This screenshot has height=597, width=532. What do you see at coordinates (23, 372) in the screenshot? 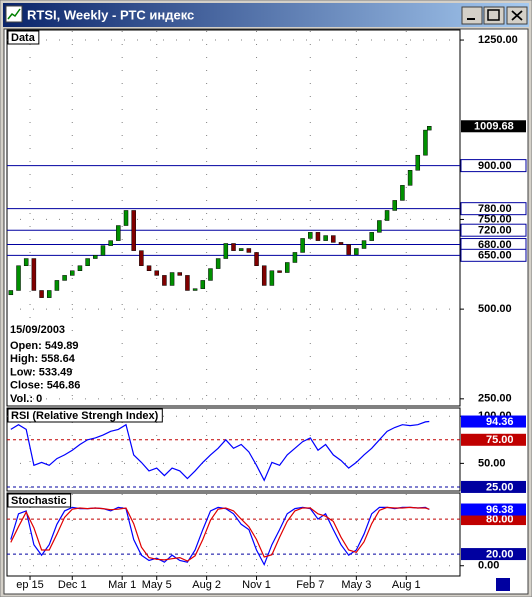
I see `info-field-label: Low:` at bounding box center [23, 372].